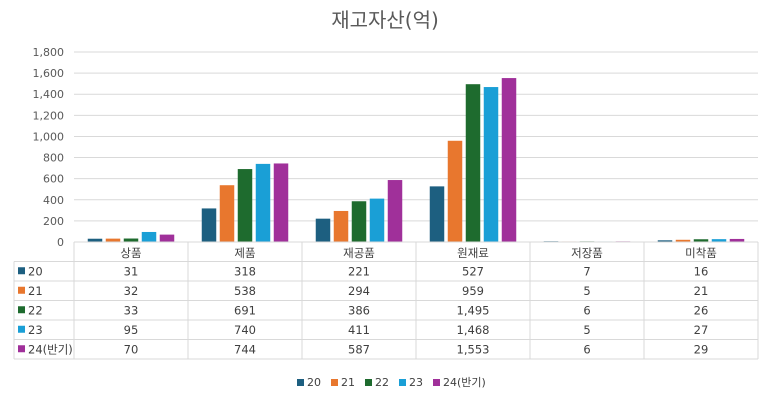  What do you see at coordinates (587, 253) in the screenshot?
I see `category-label: 저장품` at bounding box center [587, 253].